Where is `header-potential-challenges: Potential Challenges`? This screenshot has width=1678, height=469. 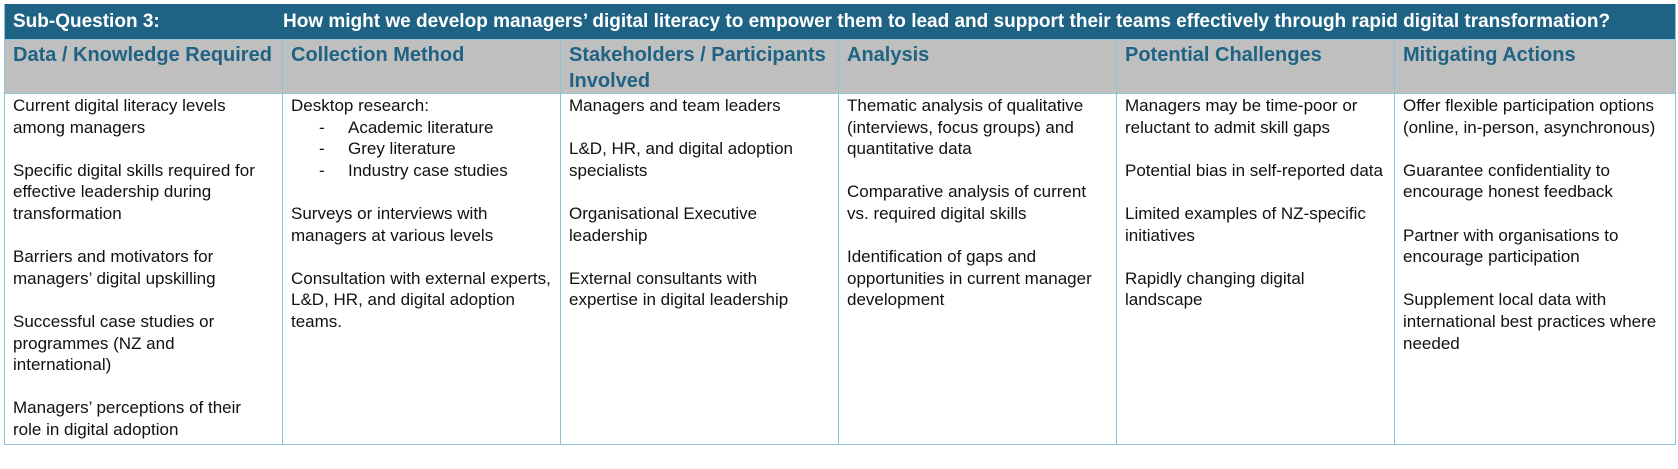 header-potential-challenges: Potential Challenges is located at coordinates (1256, 66).